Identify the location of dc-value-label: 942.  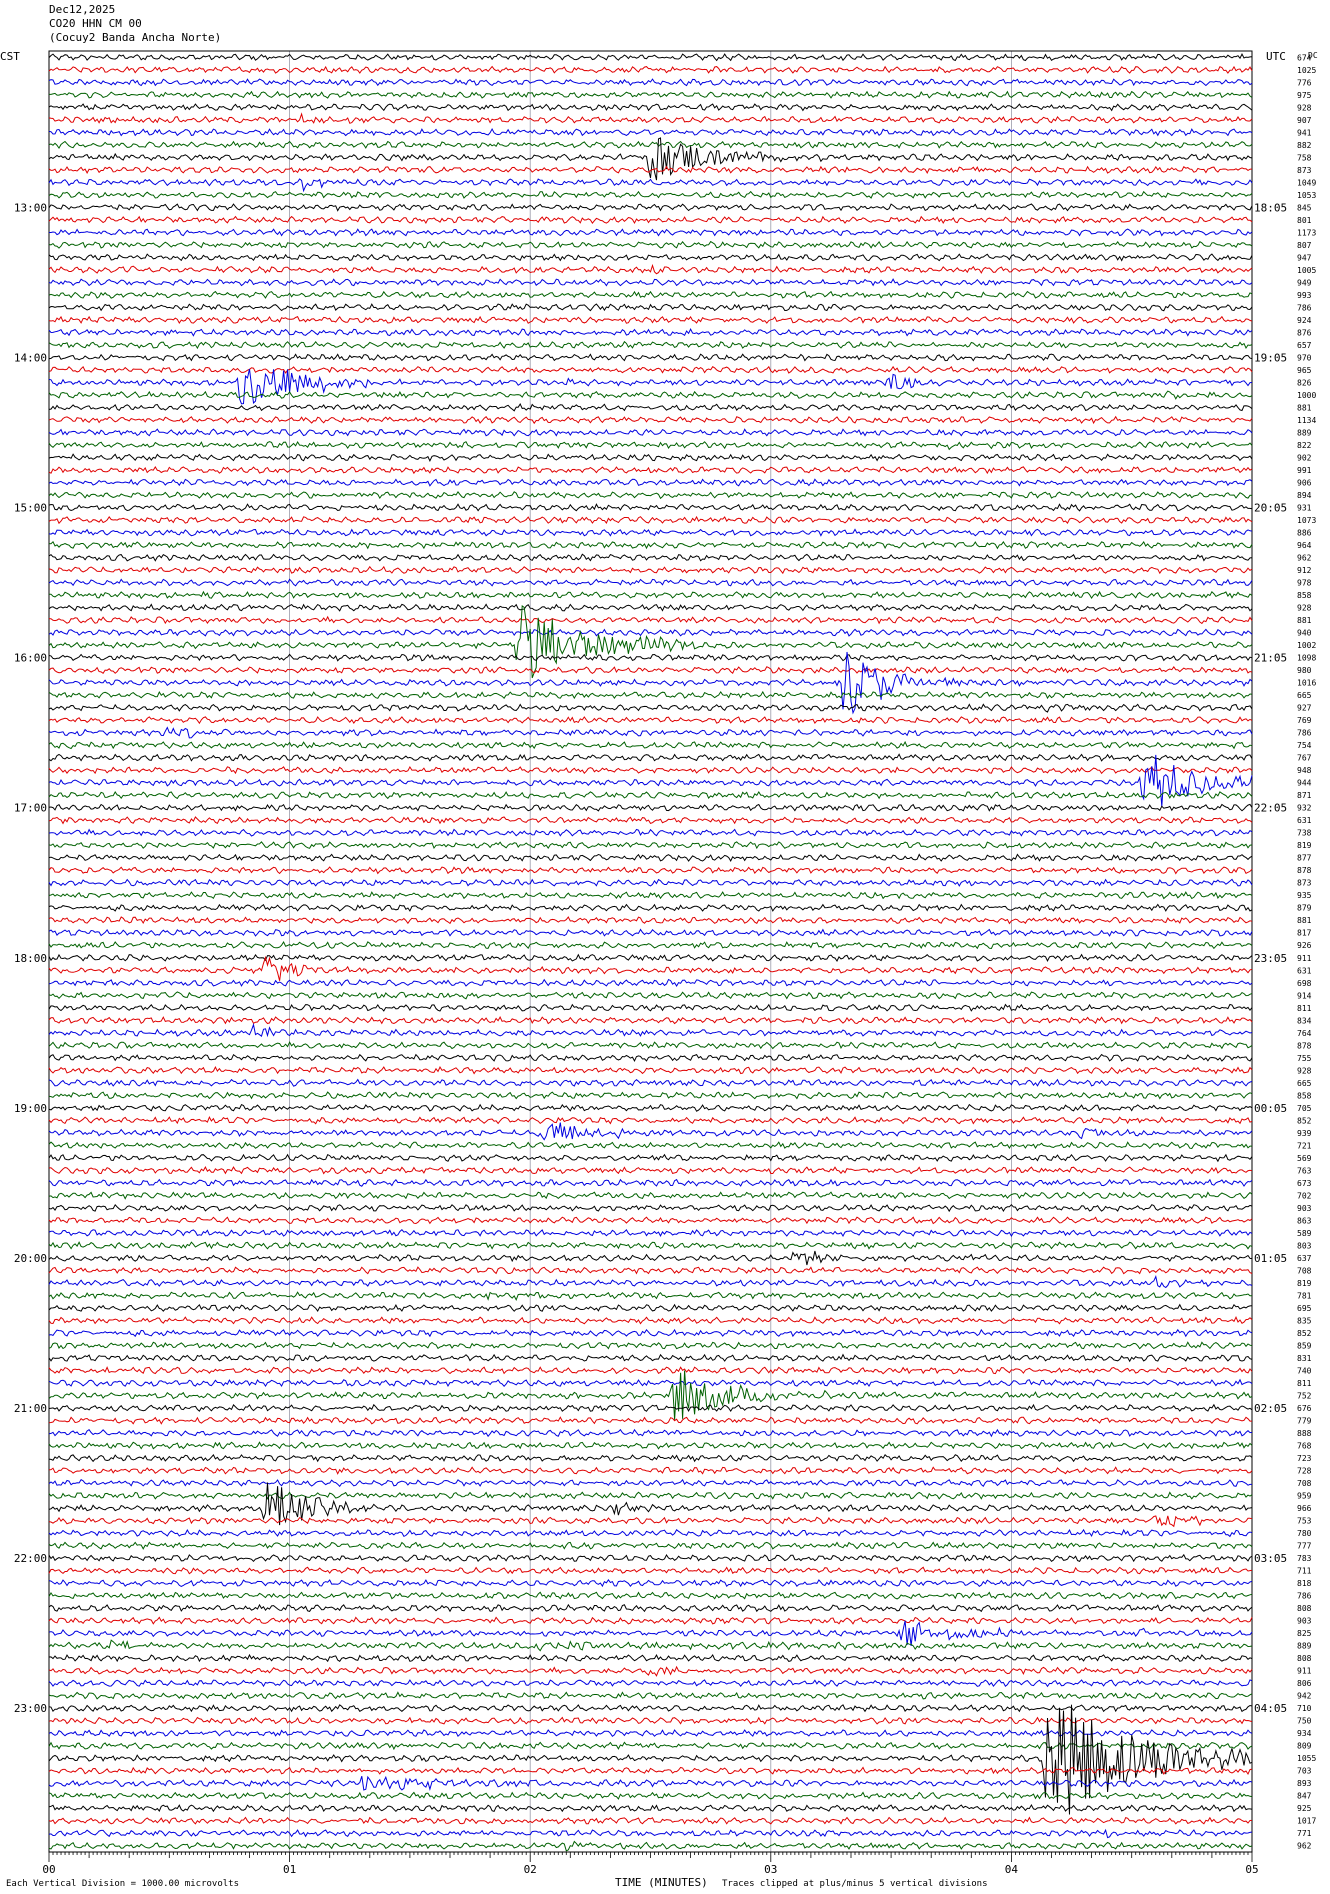
(1304, 1696).